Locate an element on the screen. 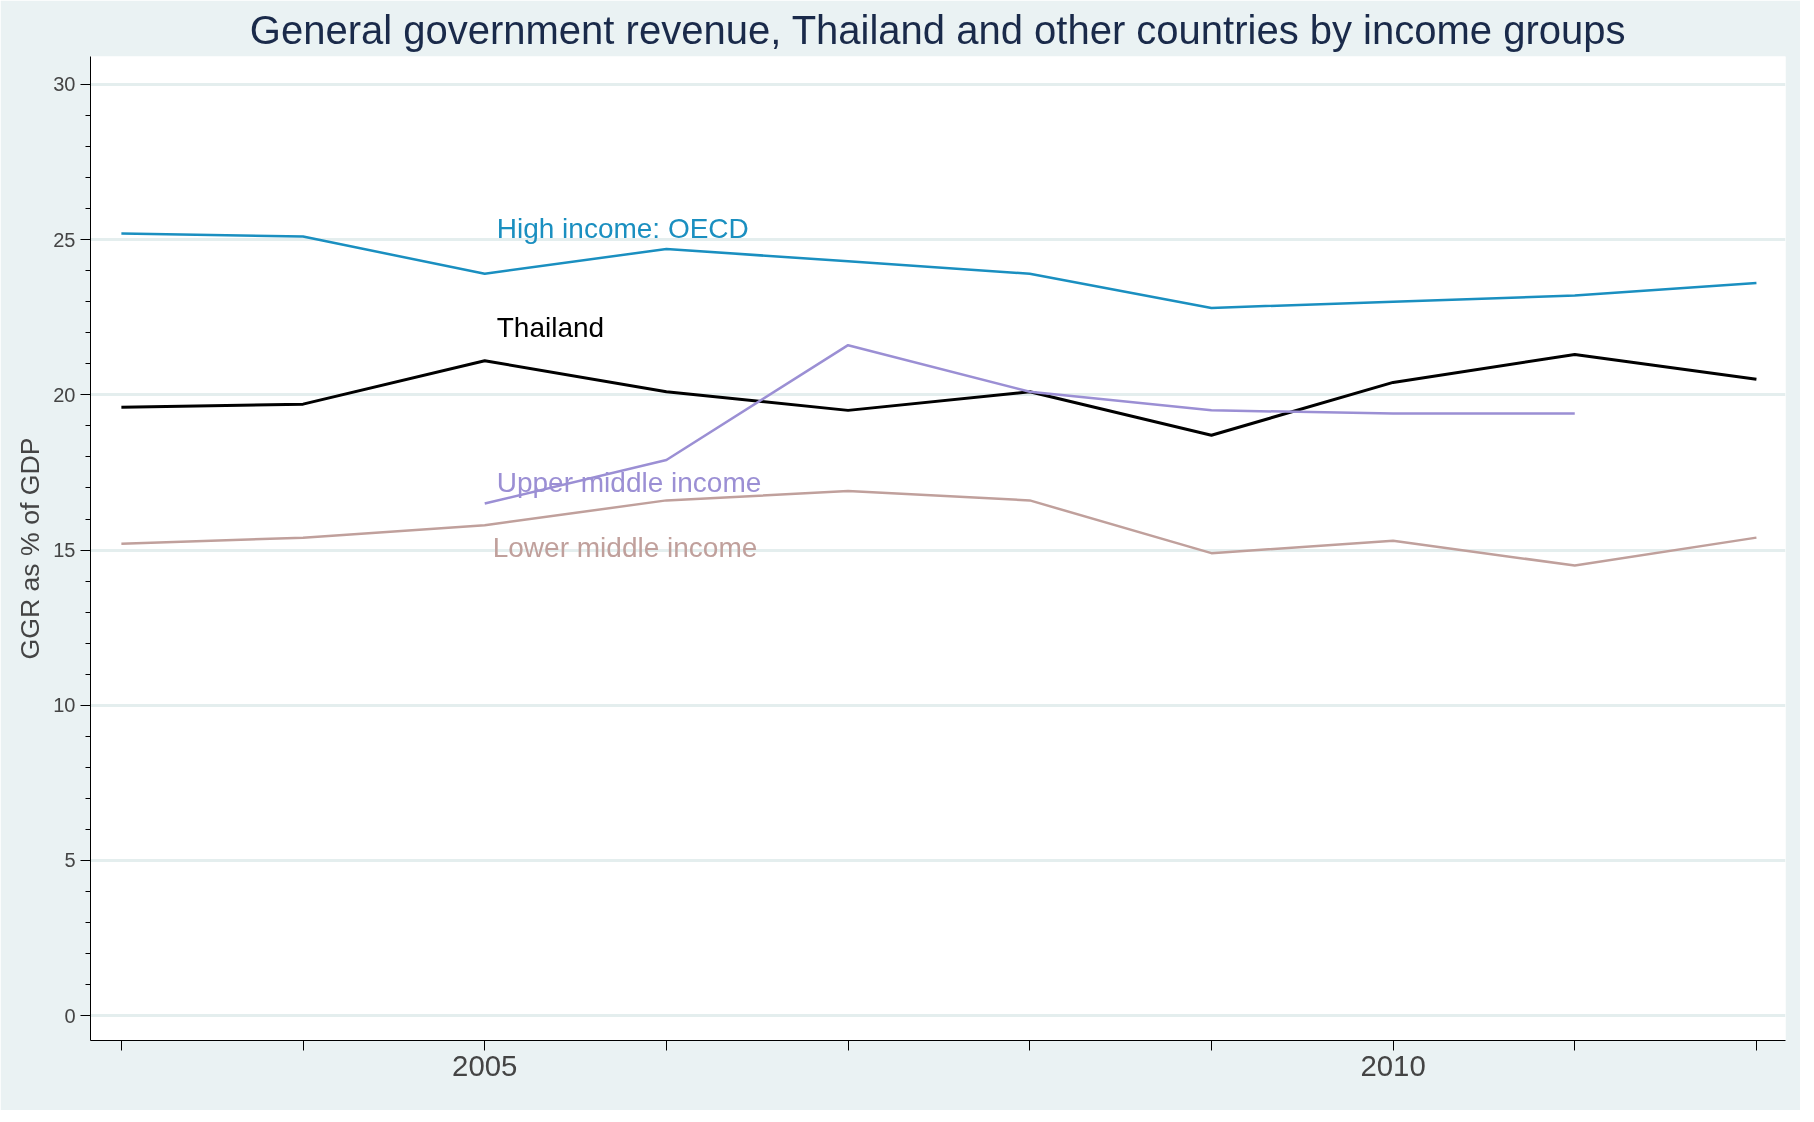  series-label: Thailand is located at coordinates (550, 327).